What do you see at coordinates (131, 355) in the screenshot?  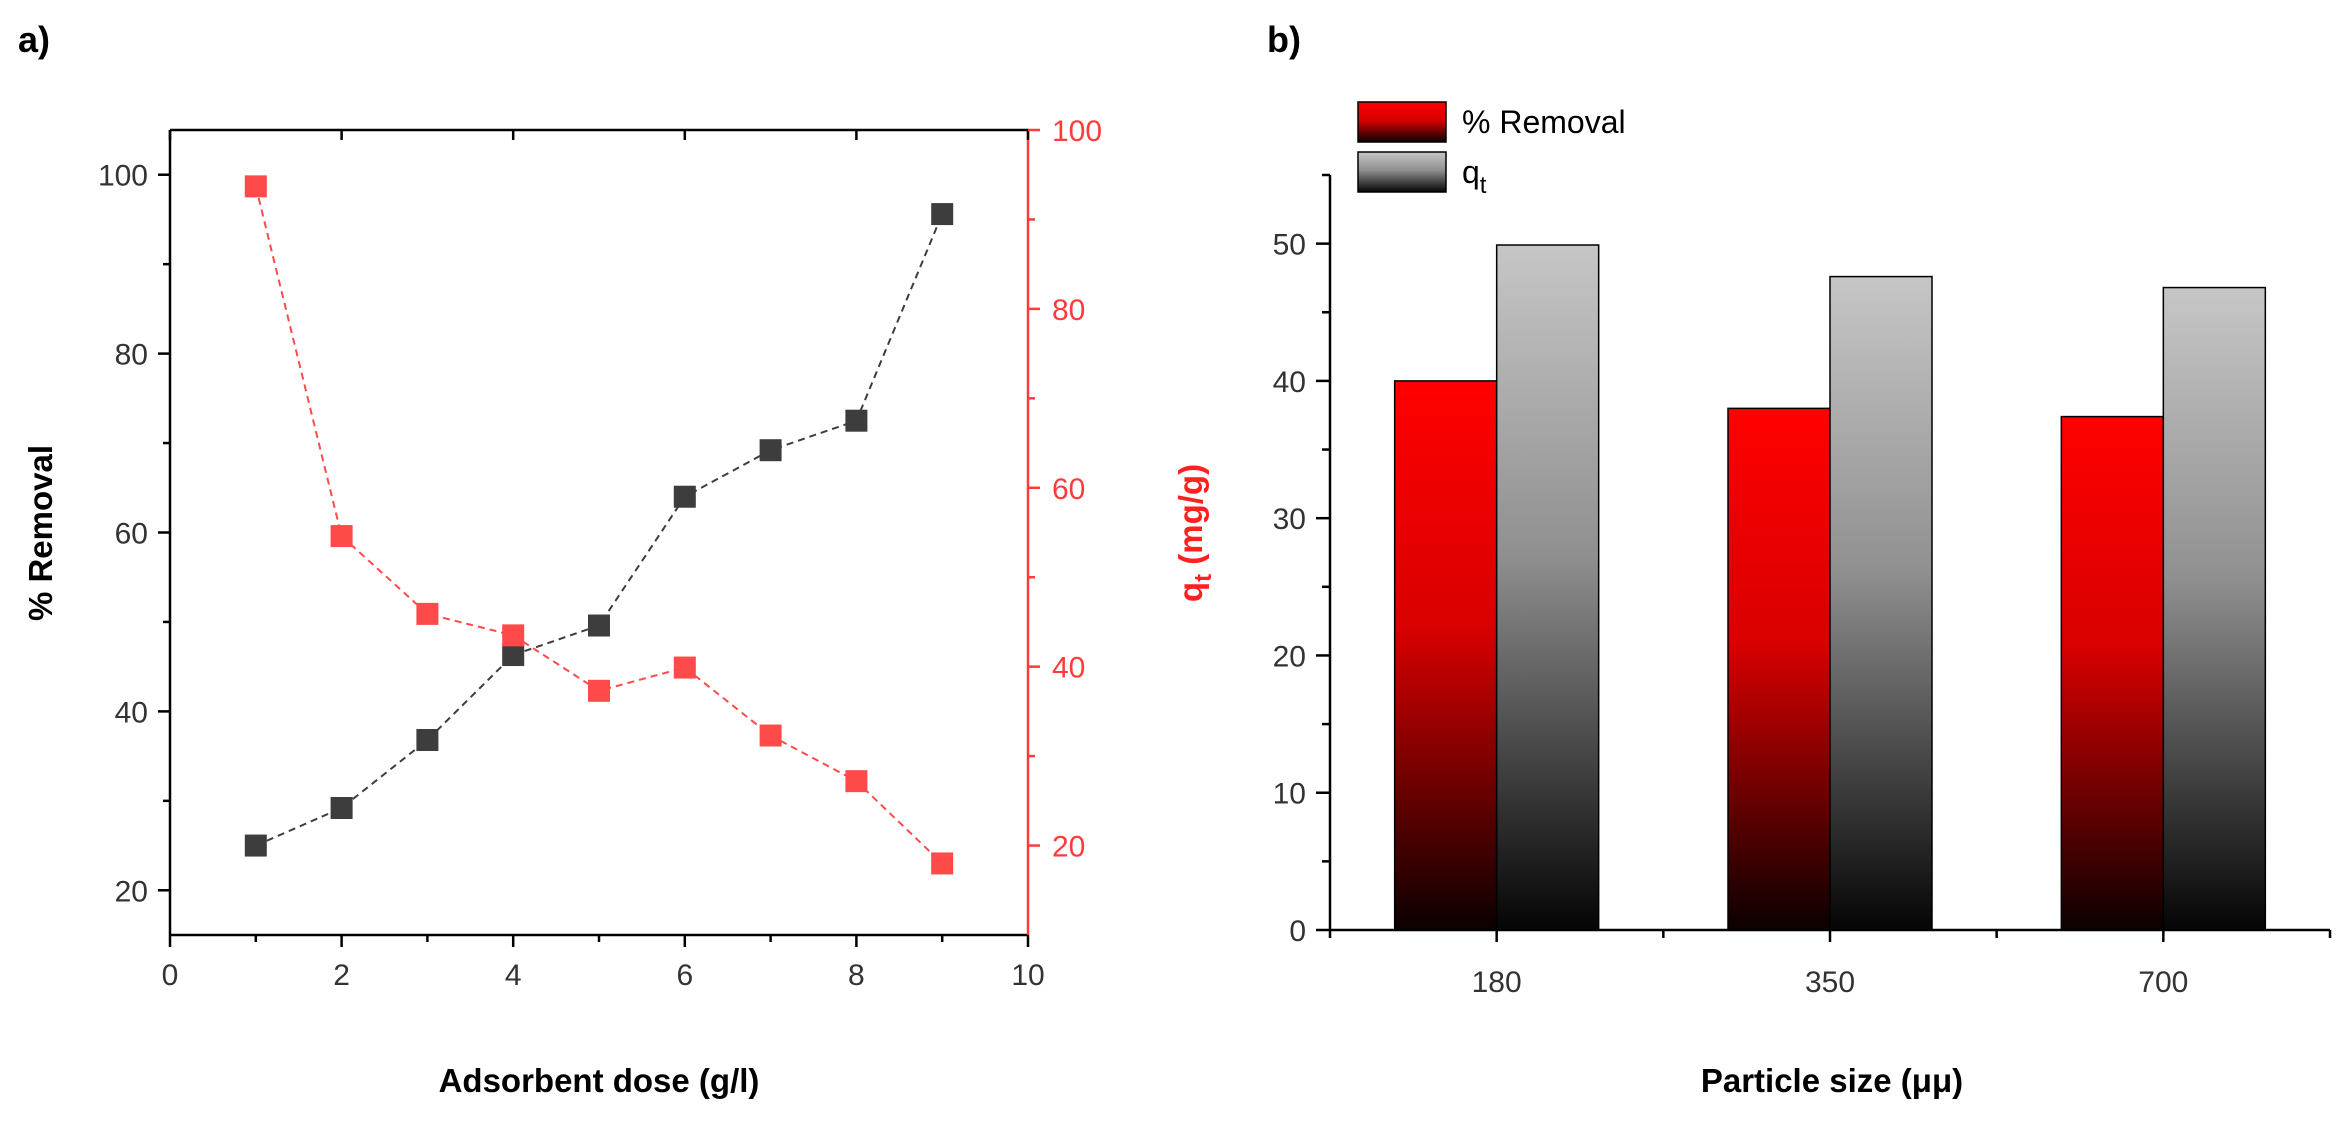 I see `panel-a-left-tick-label: 80` at bounding box center [131, 355].